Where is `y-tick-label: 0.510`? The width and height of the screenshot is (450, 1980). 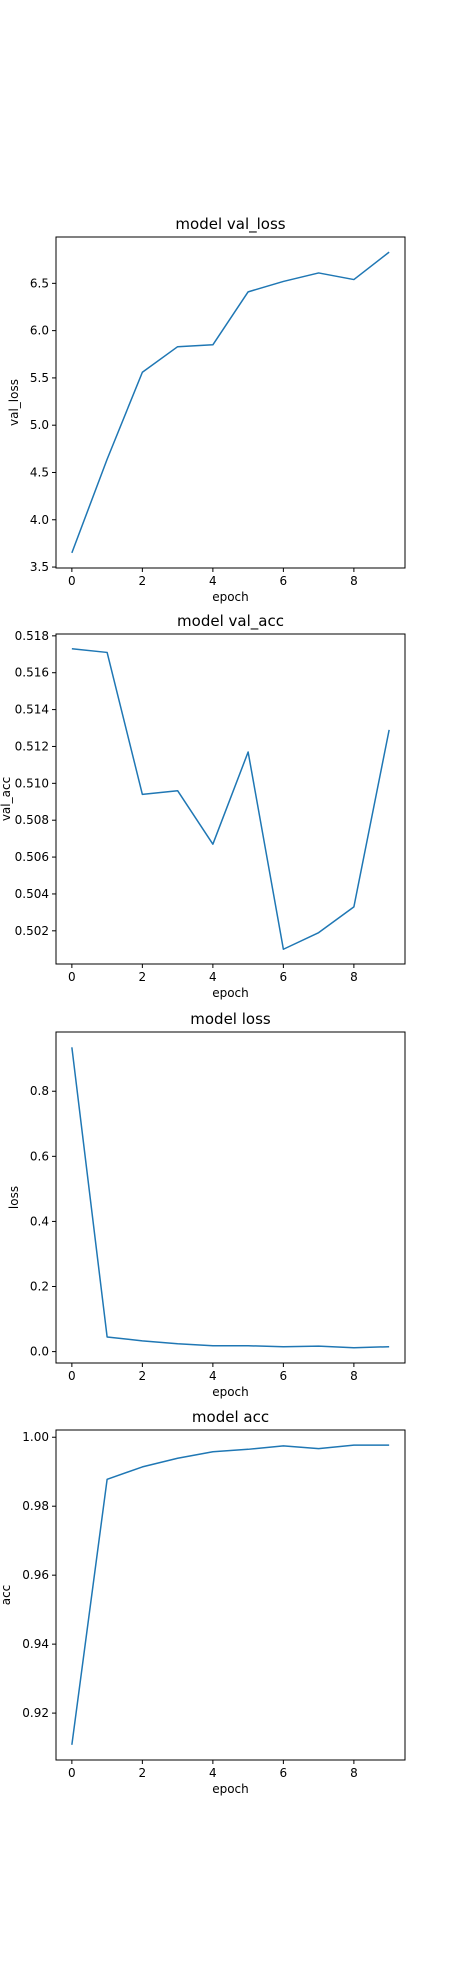
y-tick-label: 0.510 is located at coordinates (32, 783).